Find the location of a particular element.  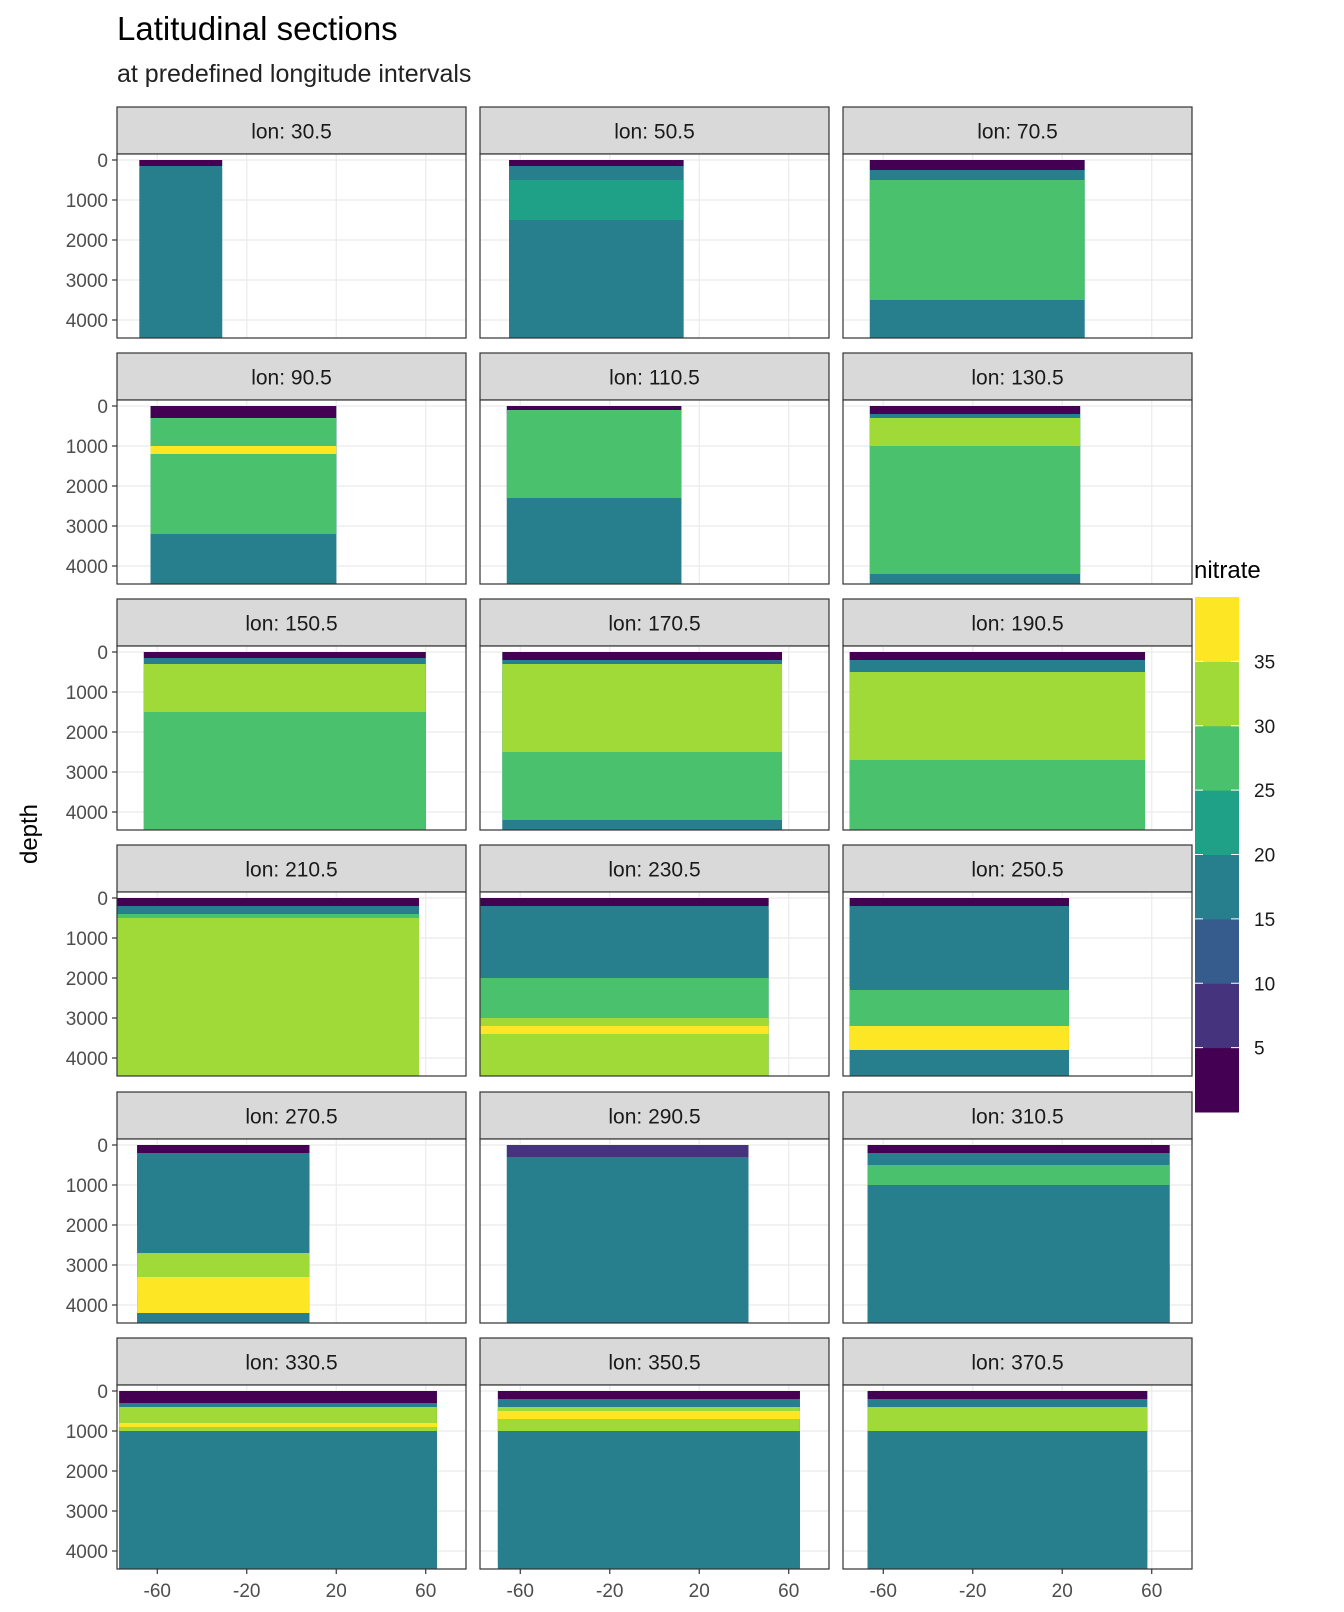

x-tick-label: -60 is located at coordinates (157, 1591).